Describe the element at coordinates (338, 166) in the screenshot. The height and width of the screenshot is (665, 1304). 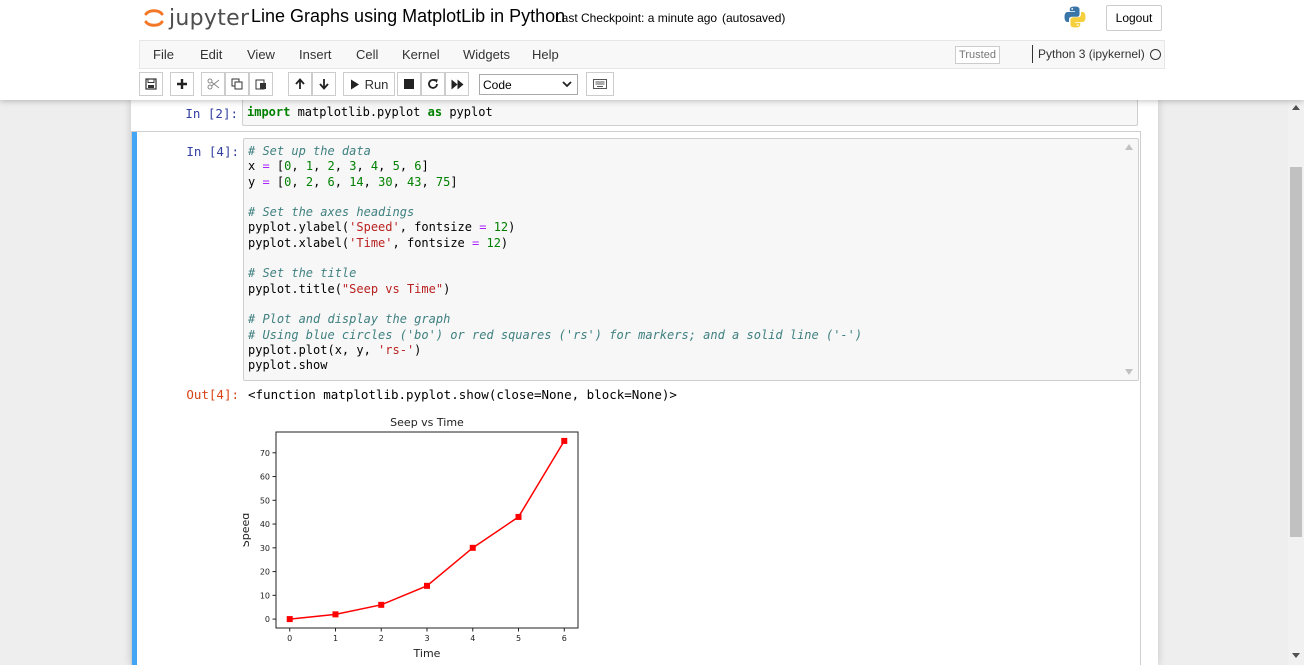
I see `code-line: x = [0, 1, 2, 3, 4, 5, 6]` at that location.